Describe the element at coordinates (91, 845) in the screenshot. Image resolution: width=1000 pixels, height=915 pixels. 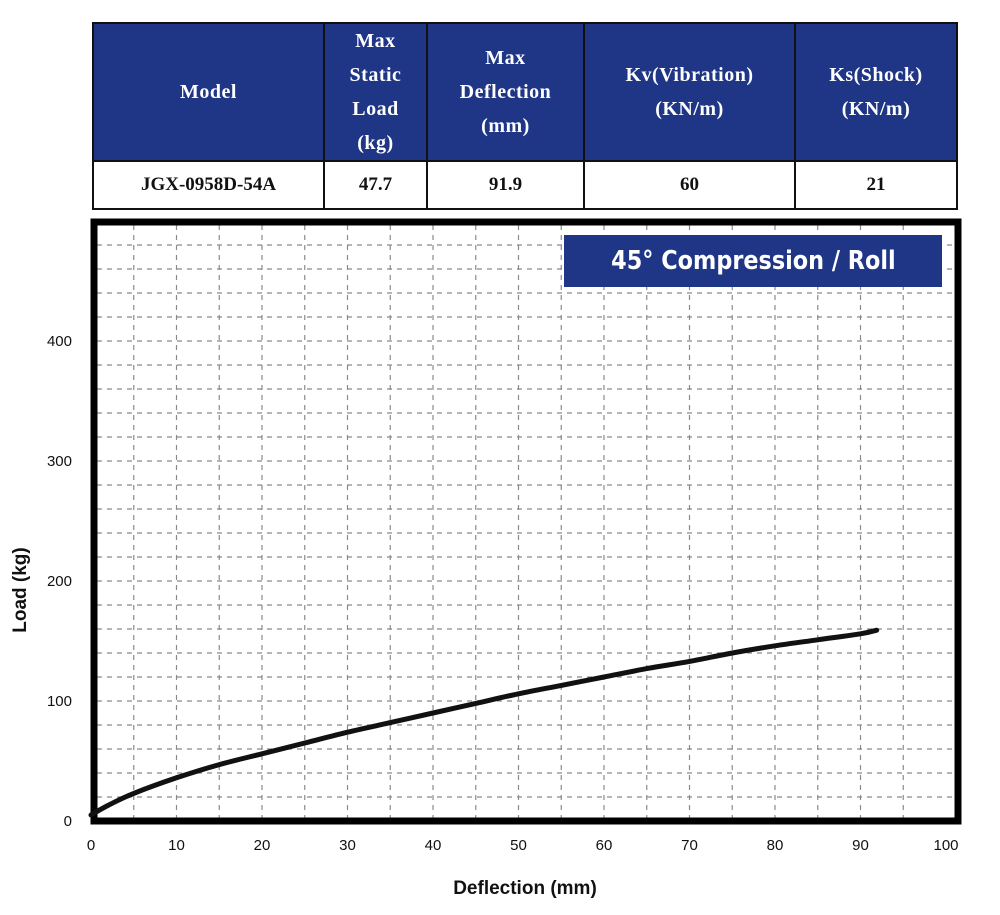
I see `x-tick-label: 0` at that location.